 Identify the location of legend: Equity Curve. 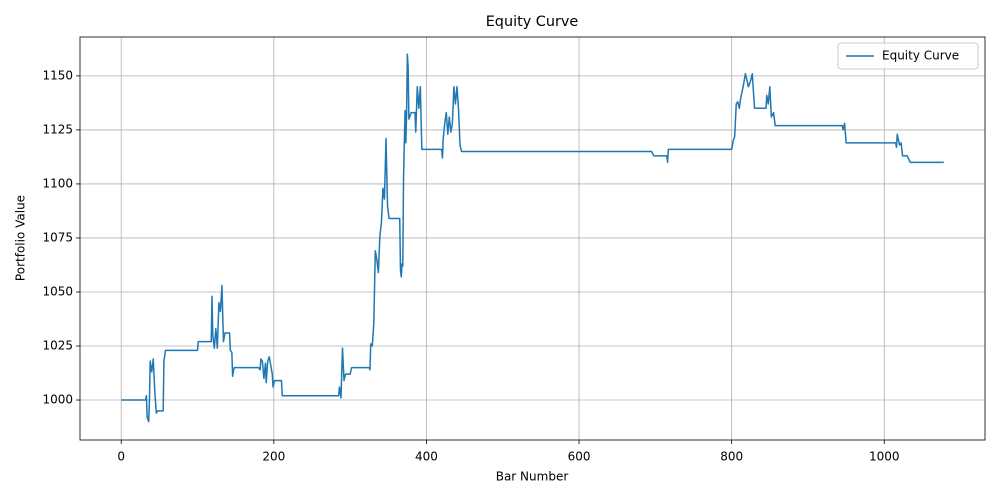
(908, 56).